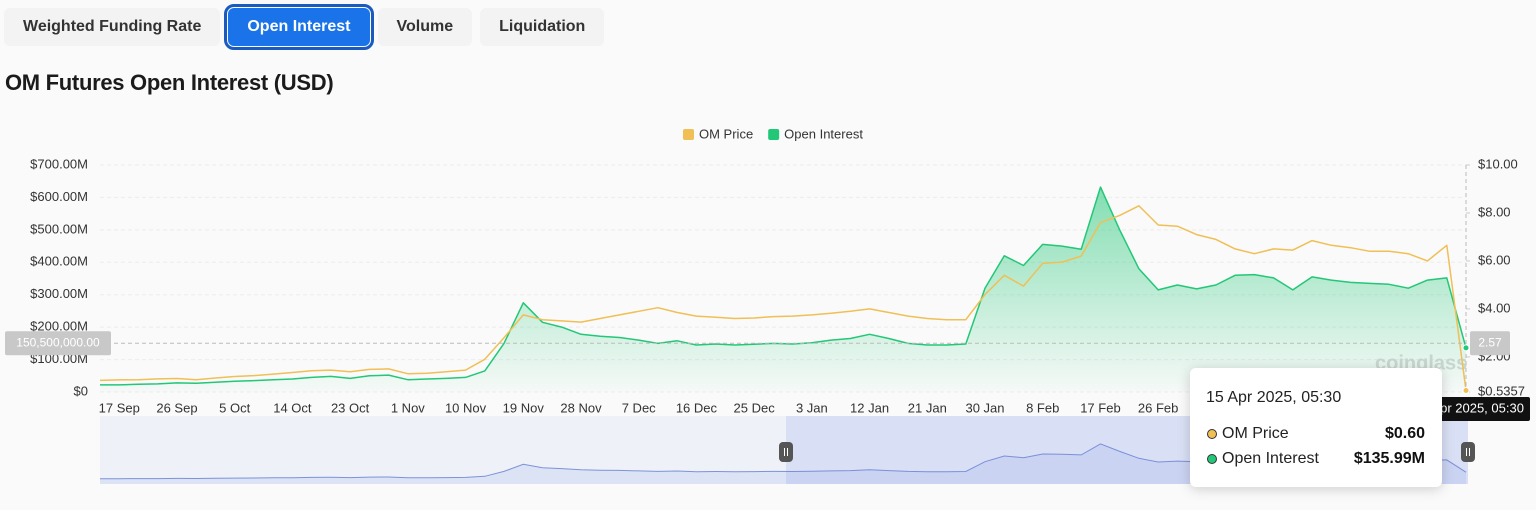 The width and height of the screenshot is (1536, 510). What do you see at coordinates (927, 407) in the screenshot?
I see `x-tick-label: 21 Jan` at bounding box center [927, 407].